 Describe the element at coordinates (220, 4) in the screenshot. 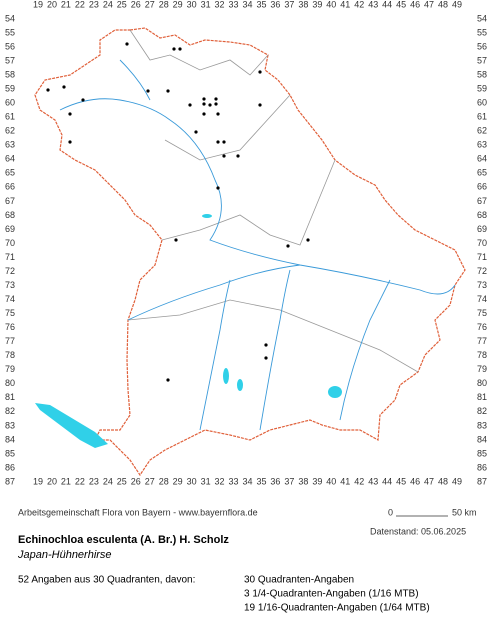

I see `column-label: 32` at that location.